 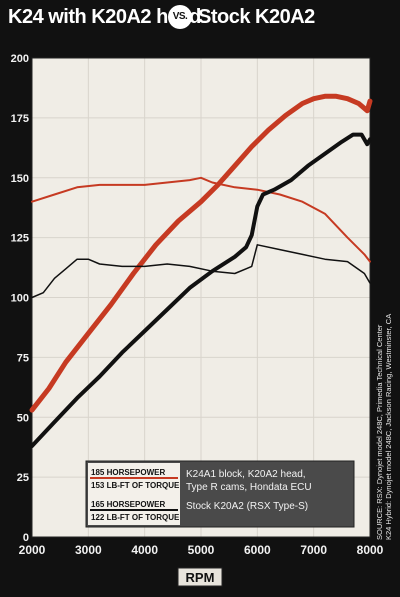 What do you see at coordinates (257, 550) in the screenshot?
I see `x-tick-label: 6000` at bounding box center [257, 550].